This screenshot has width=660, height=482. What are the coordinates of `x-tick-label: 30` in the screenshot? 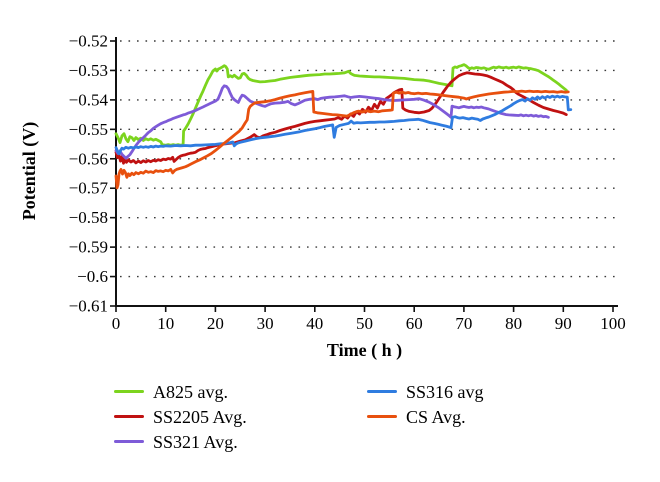 It's located at (265, 323).